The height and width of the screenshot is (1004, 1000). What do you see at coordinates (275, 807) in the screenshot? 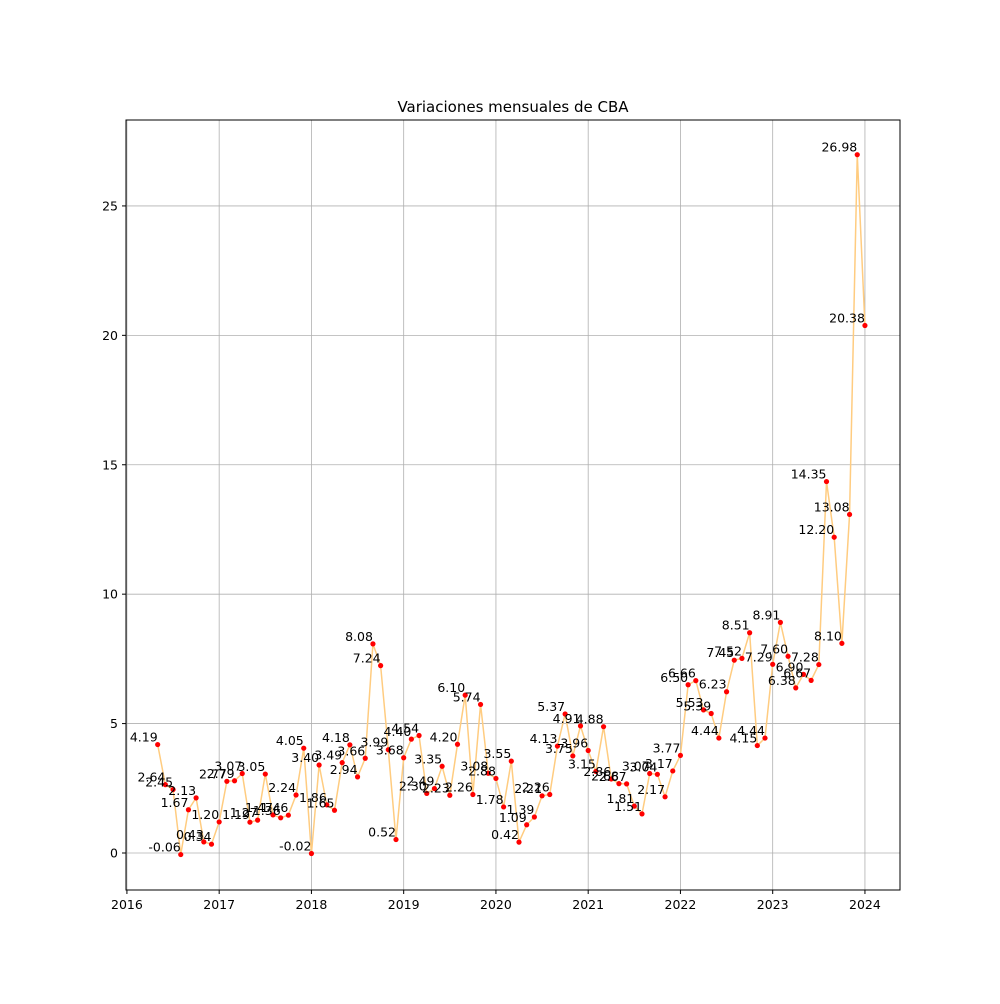
I see `value-label: 1.46` at bounding box center [275, 807].